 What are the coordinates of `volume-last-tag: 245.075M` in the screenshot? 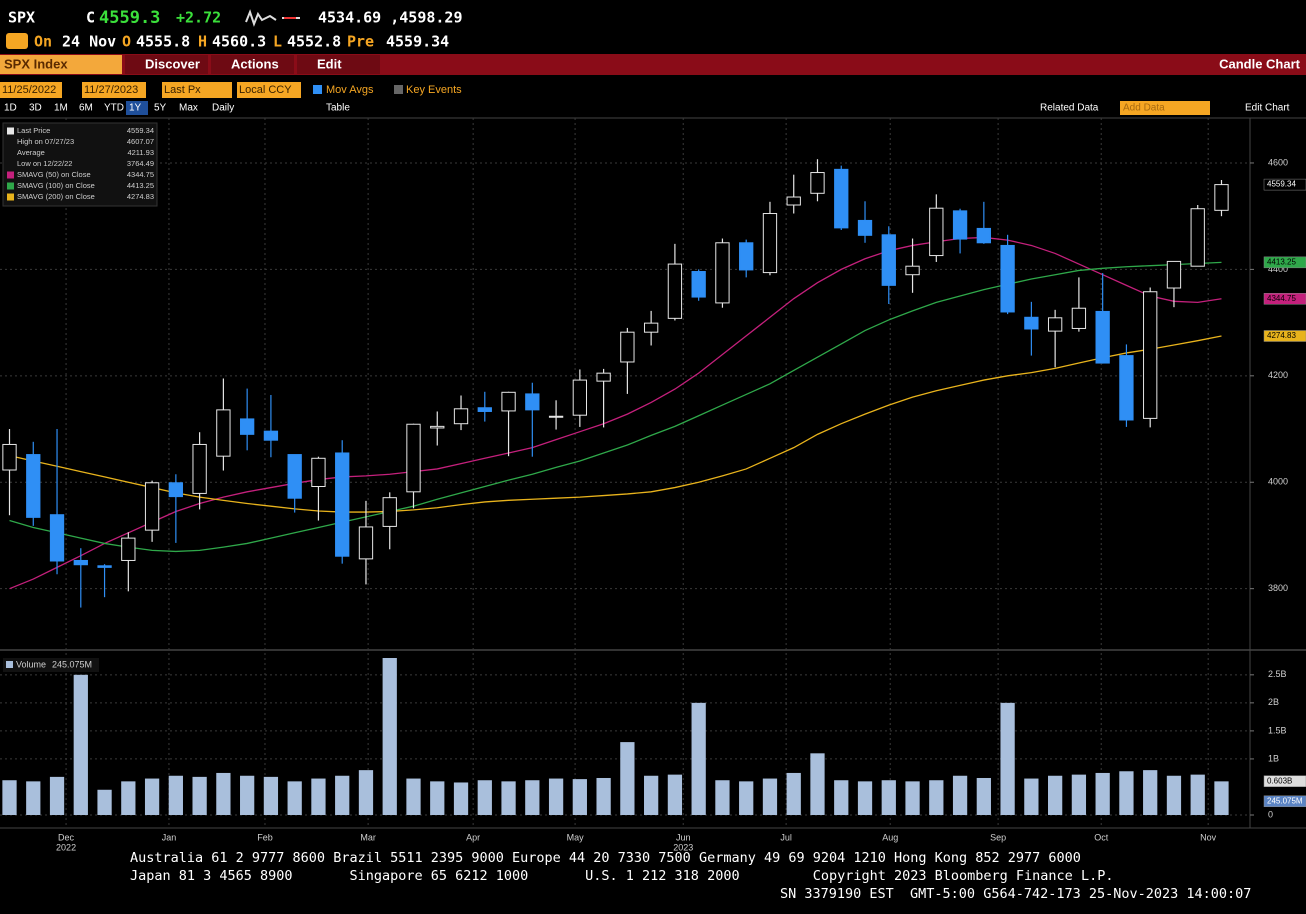 It's located at (1285, 800).